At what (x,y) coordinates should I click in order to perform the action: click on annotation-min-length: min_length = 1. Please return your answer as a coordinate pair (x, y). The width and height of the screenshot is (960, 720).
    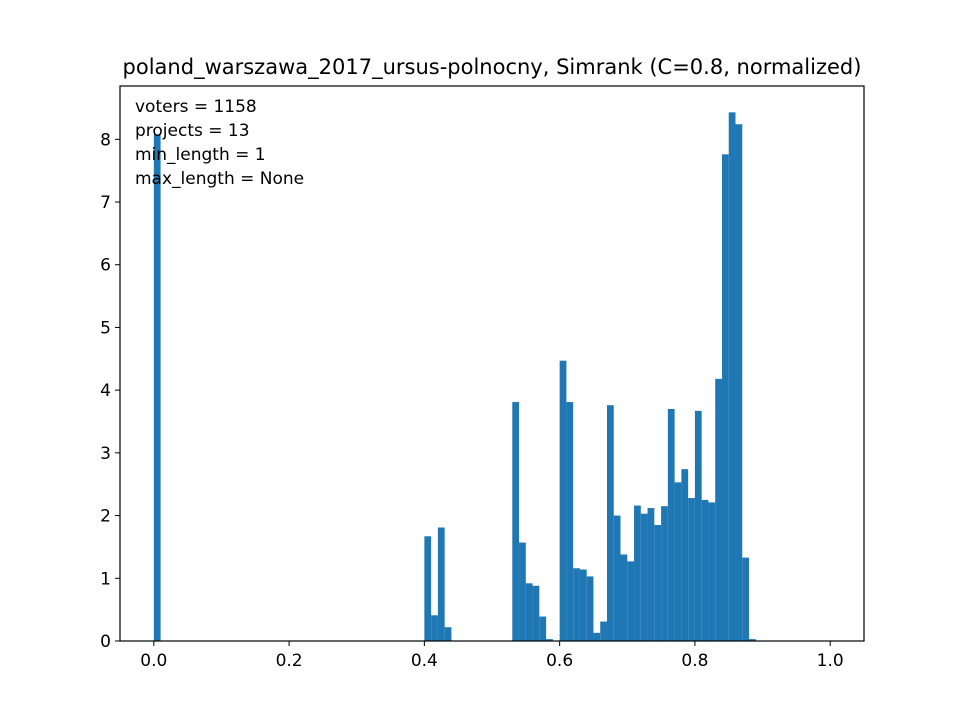
    Looking at the image, I should click on (200, 155).